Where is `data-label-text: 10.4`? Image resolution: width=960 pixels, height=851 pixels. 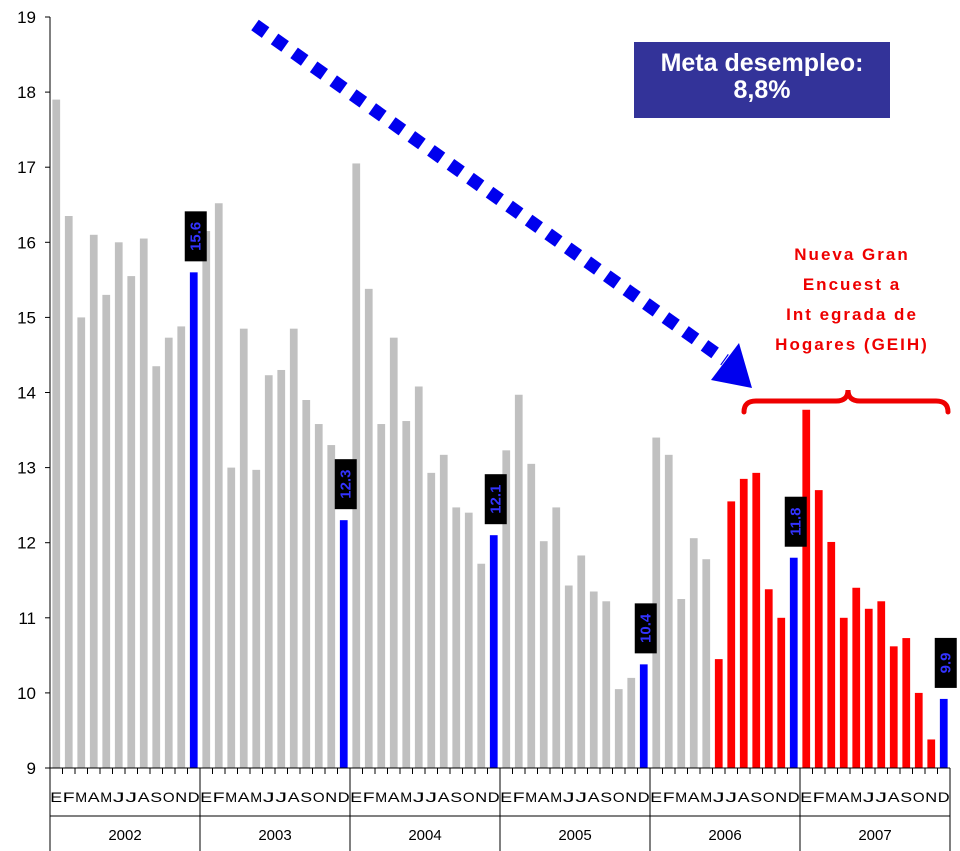
data-label-text: 10.4 is located at coordinates (645, 628).